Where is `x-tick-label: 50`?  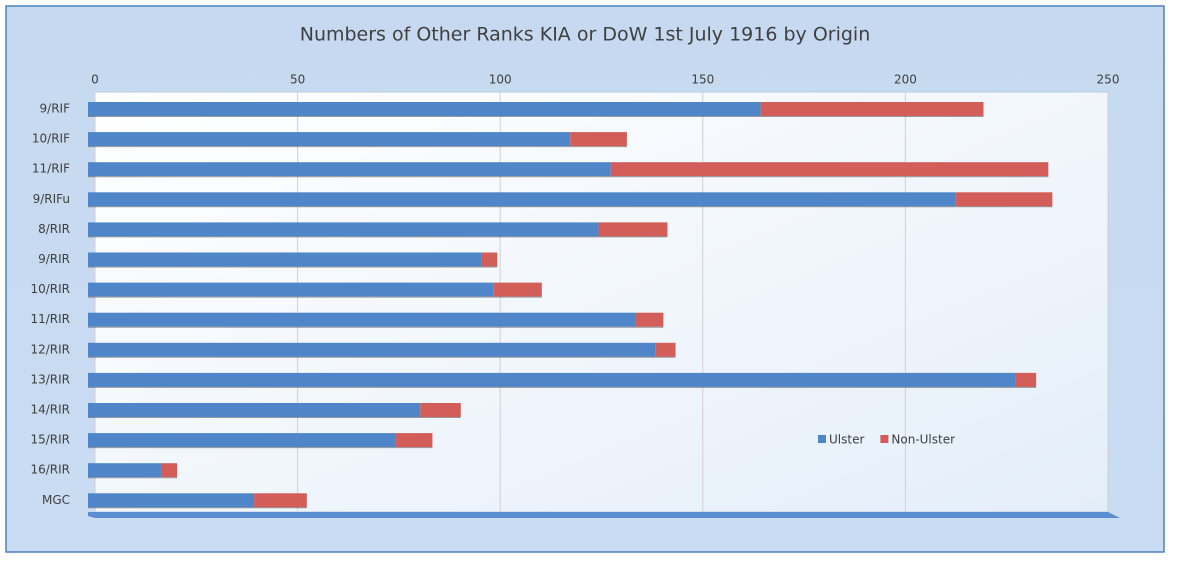
x-tick-label: 50 is located at coordinates (297, 80).